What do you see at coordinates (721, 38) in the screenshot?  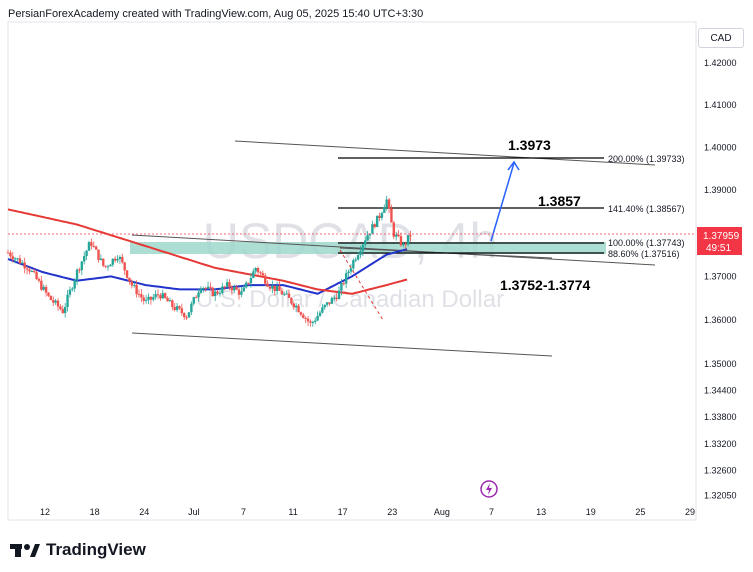 I see `currency-badge: CAD` at bounding box center [721, 38].